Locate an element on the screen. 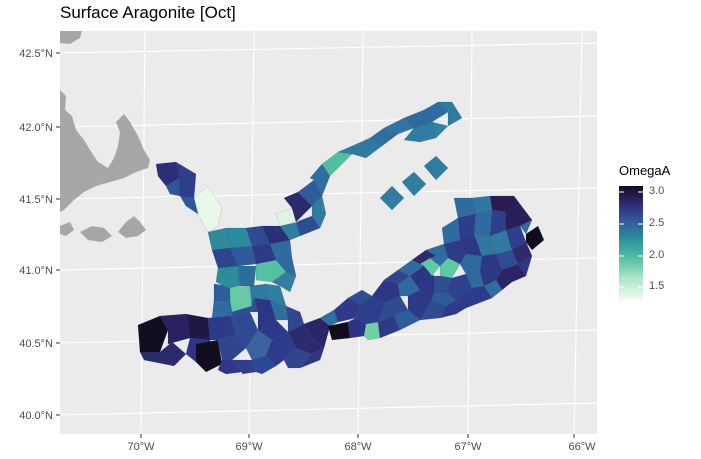 The height and width of the screenshot is (459, 701). mainland-coast is located at coordinates (71, 37).